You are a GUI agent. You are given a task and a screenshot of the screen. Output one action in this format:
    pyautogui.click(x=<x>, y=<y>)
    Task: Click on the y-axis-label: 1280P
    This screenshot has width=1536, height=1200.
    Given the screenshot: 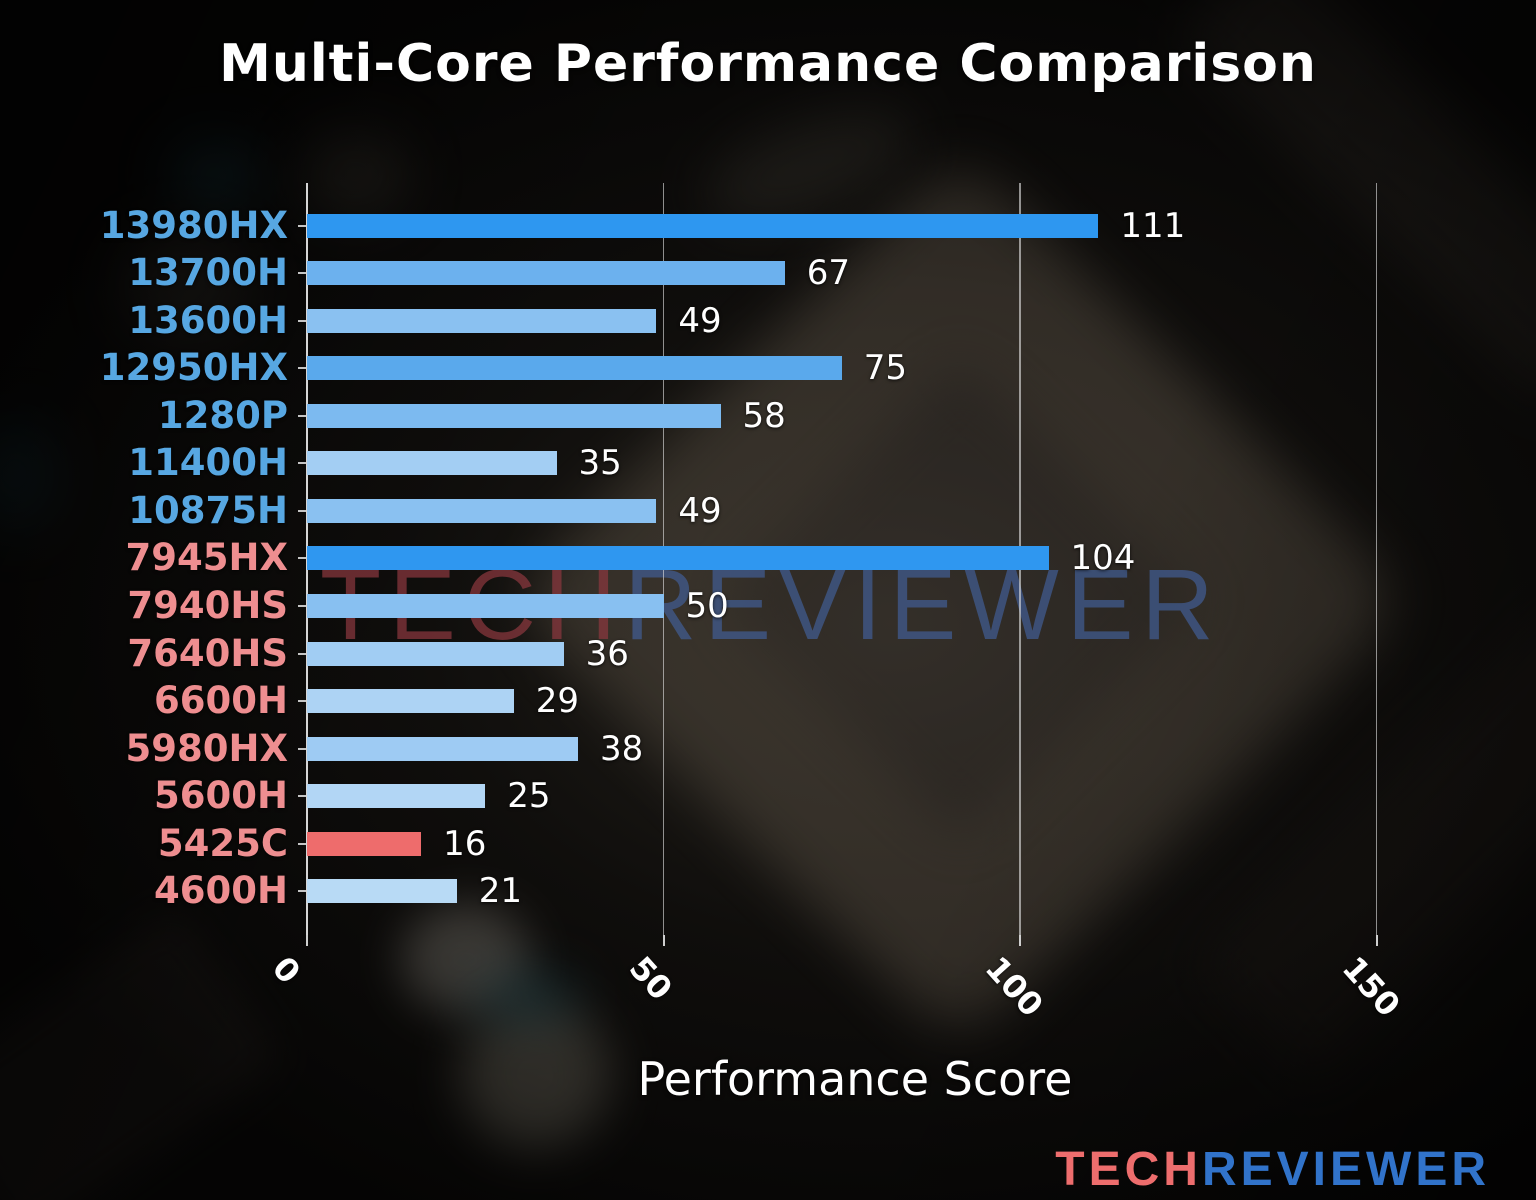 What is the action you would take?
    pyautogui.click(x=222, y=415)
    